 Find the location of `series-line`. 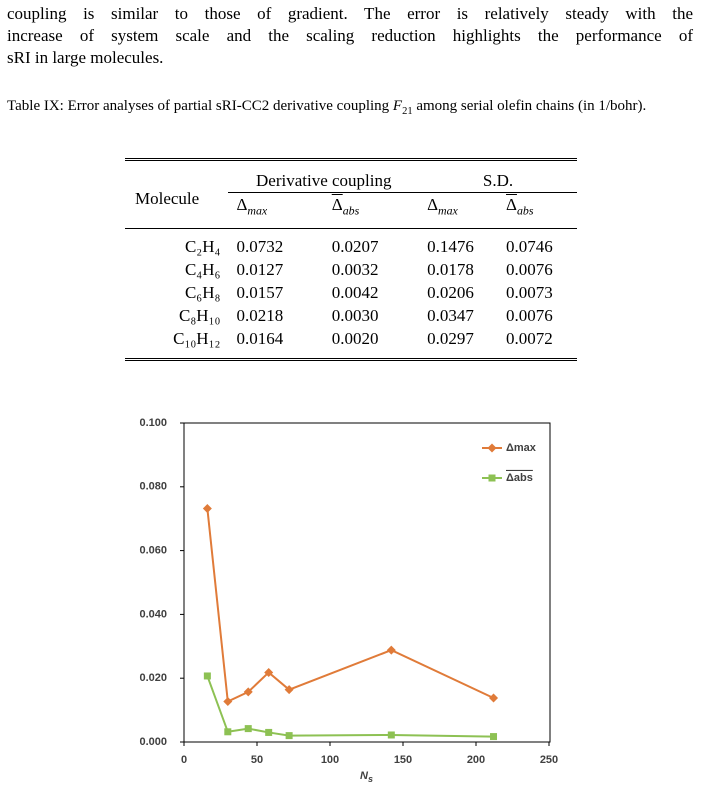

series-line is located at coordinates (350, 605).